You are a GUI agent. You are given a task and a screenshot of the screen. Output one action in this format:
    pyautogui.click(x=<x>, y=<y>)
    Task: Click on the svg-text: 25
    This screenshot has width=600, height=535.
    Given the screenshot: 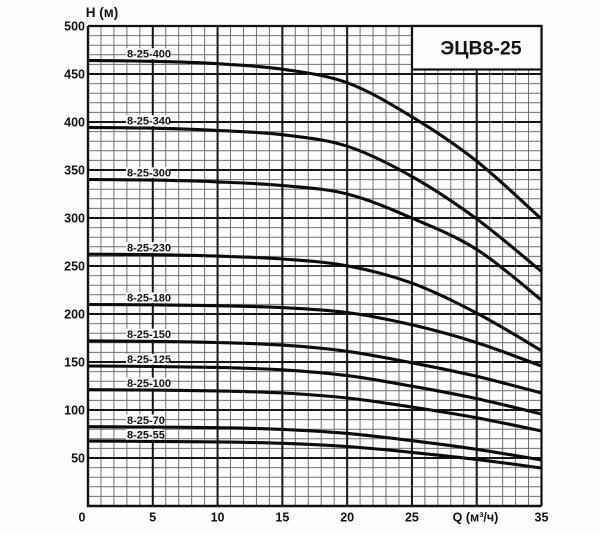 What is the action you would take?
    pyautogui.click(x=412, y=518)
    